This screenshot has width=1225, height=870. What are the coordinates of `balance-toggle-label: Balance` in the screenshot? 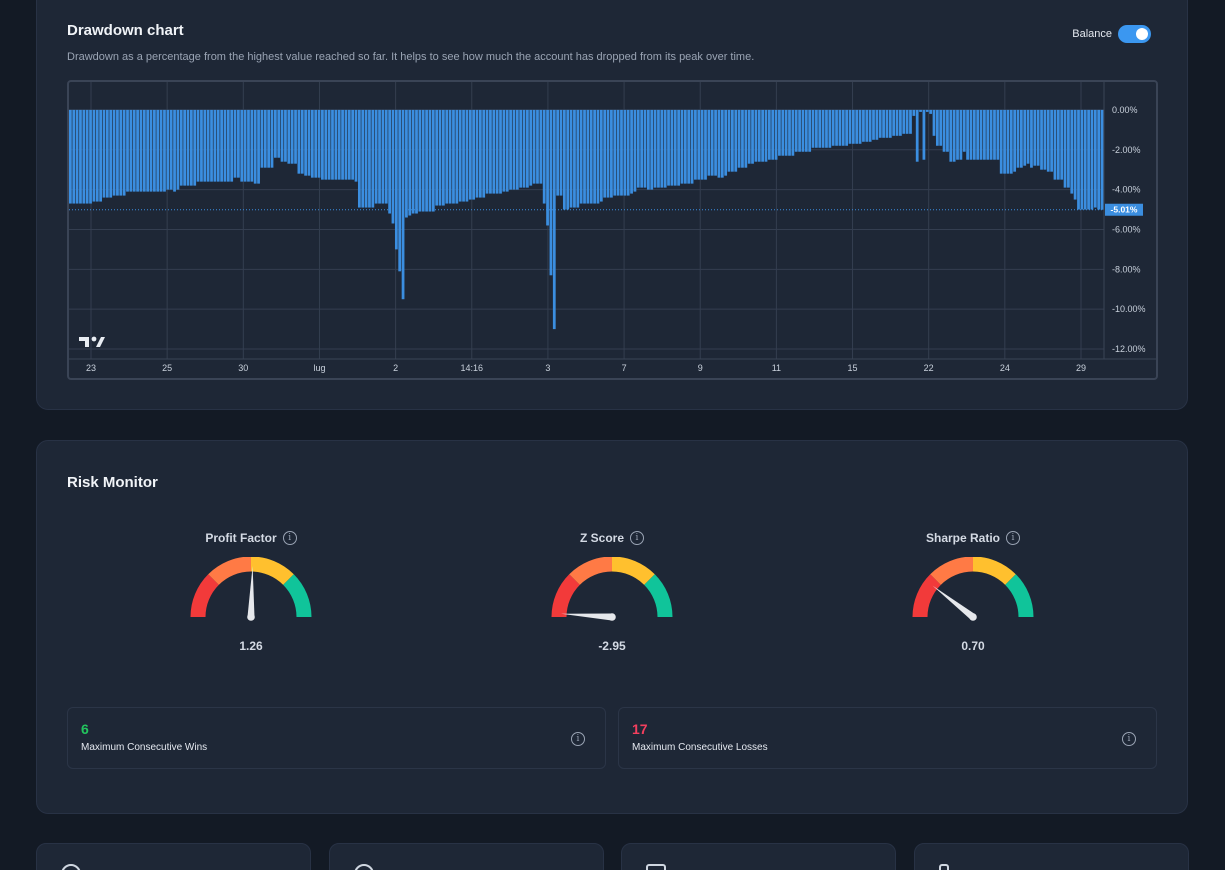 It's located at (1092, 34).